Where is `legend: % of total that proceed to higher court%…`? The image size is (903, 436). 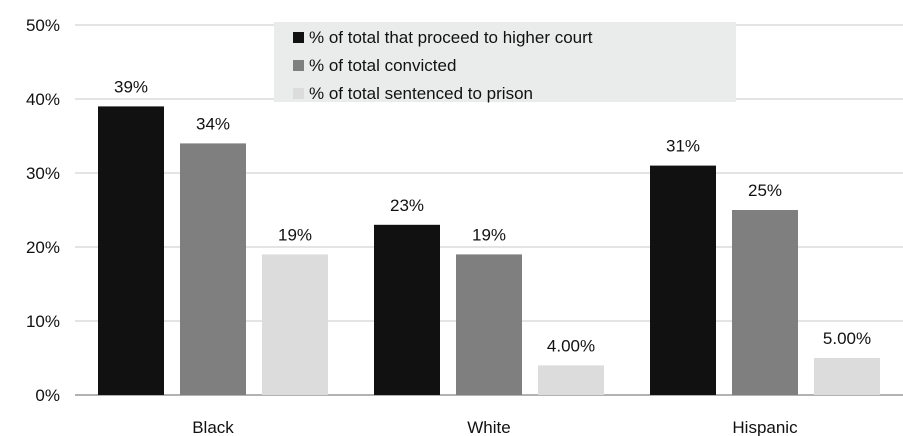
legend: % of total that proceed to higher court%… is located at coordinates (505, 62).